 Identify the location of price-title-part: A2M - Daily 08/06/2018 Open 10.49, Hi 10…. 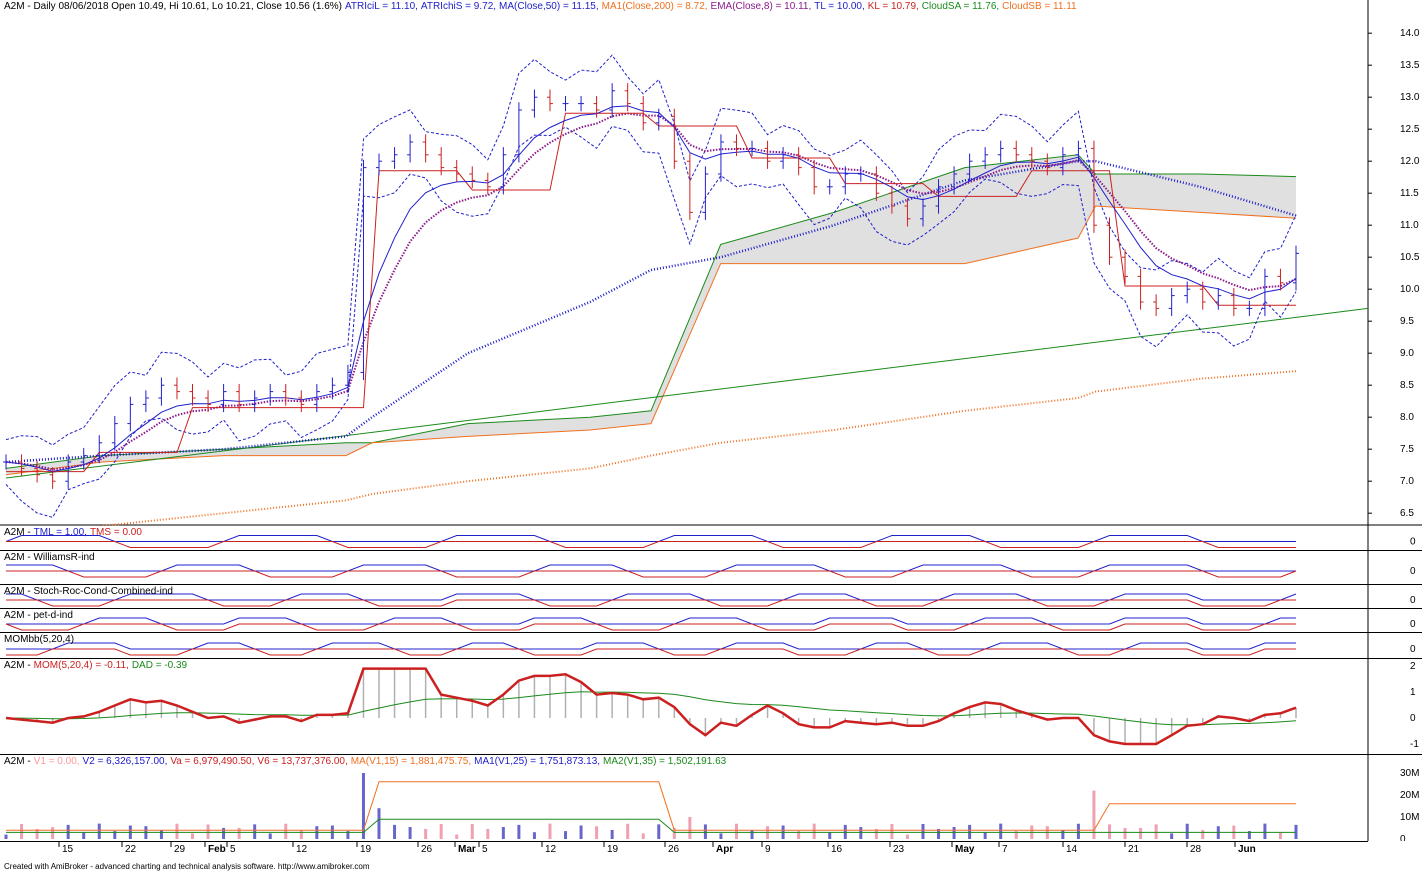
(173, 6).